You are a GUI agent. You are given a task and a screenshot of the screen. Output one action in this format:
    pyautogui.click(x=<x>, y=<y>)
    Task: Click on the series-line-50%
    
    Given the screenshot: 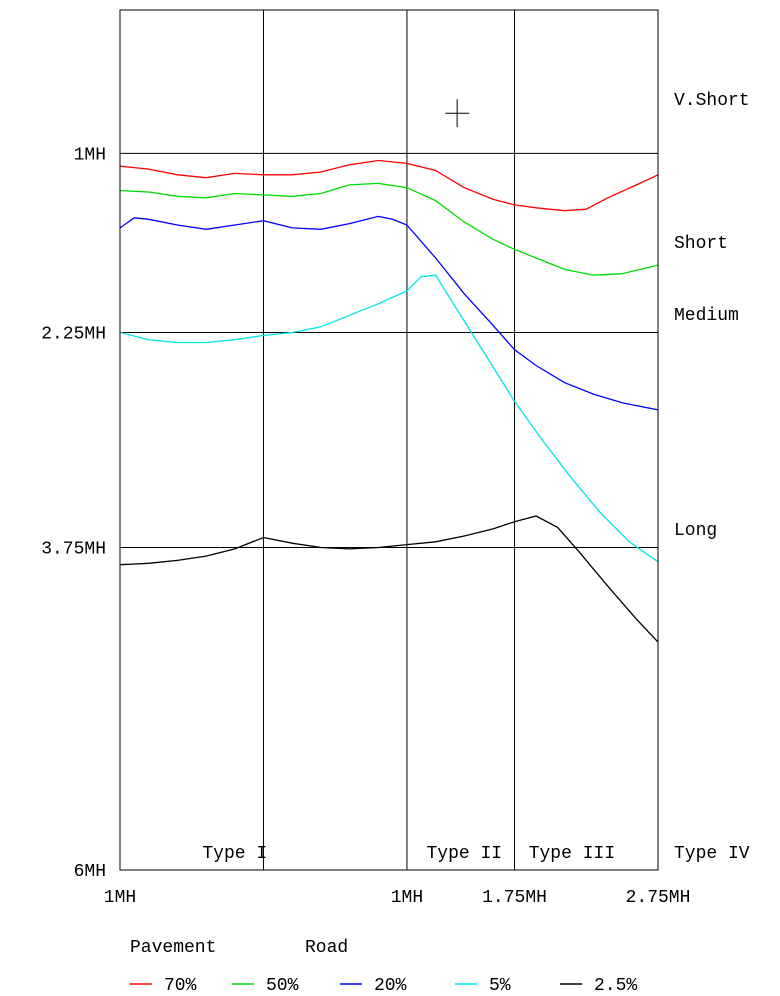 What is the action you would take?
    pyautogui.click(x=389, y=229)
    